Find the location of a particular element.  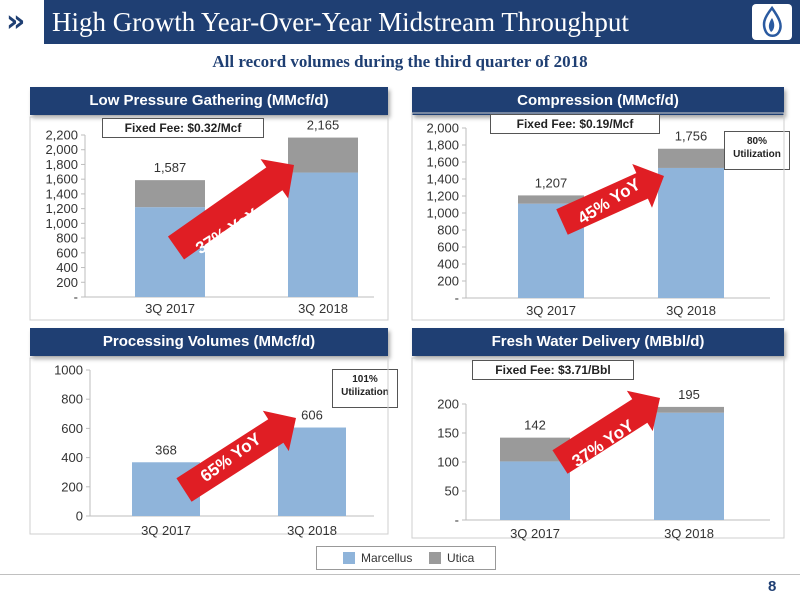

flame-logo-icon is located at coordinates (772, 21).